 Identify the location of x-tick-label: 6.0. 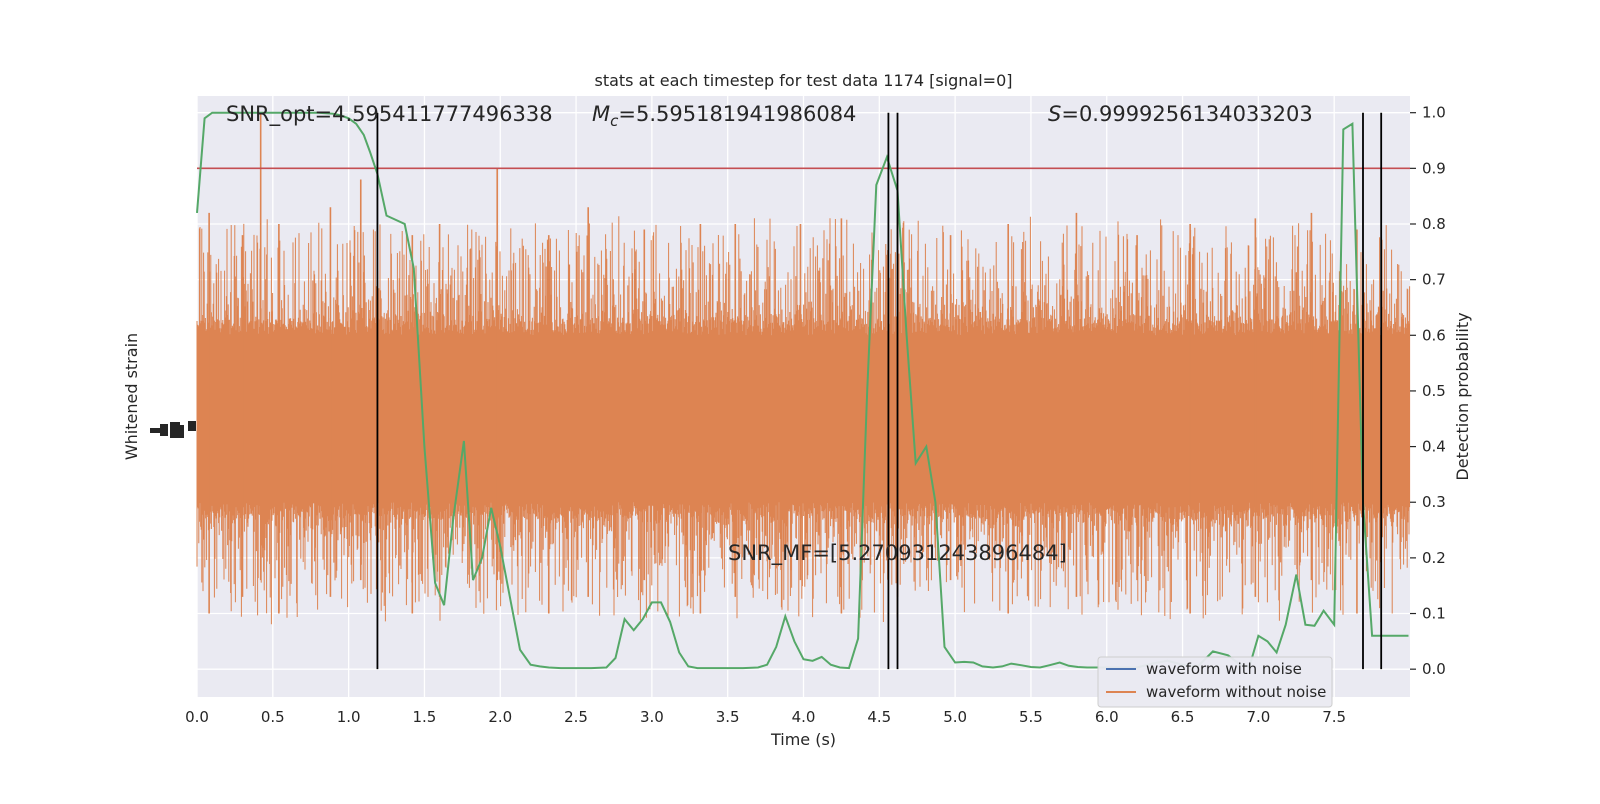
(1107, 717).